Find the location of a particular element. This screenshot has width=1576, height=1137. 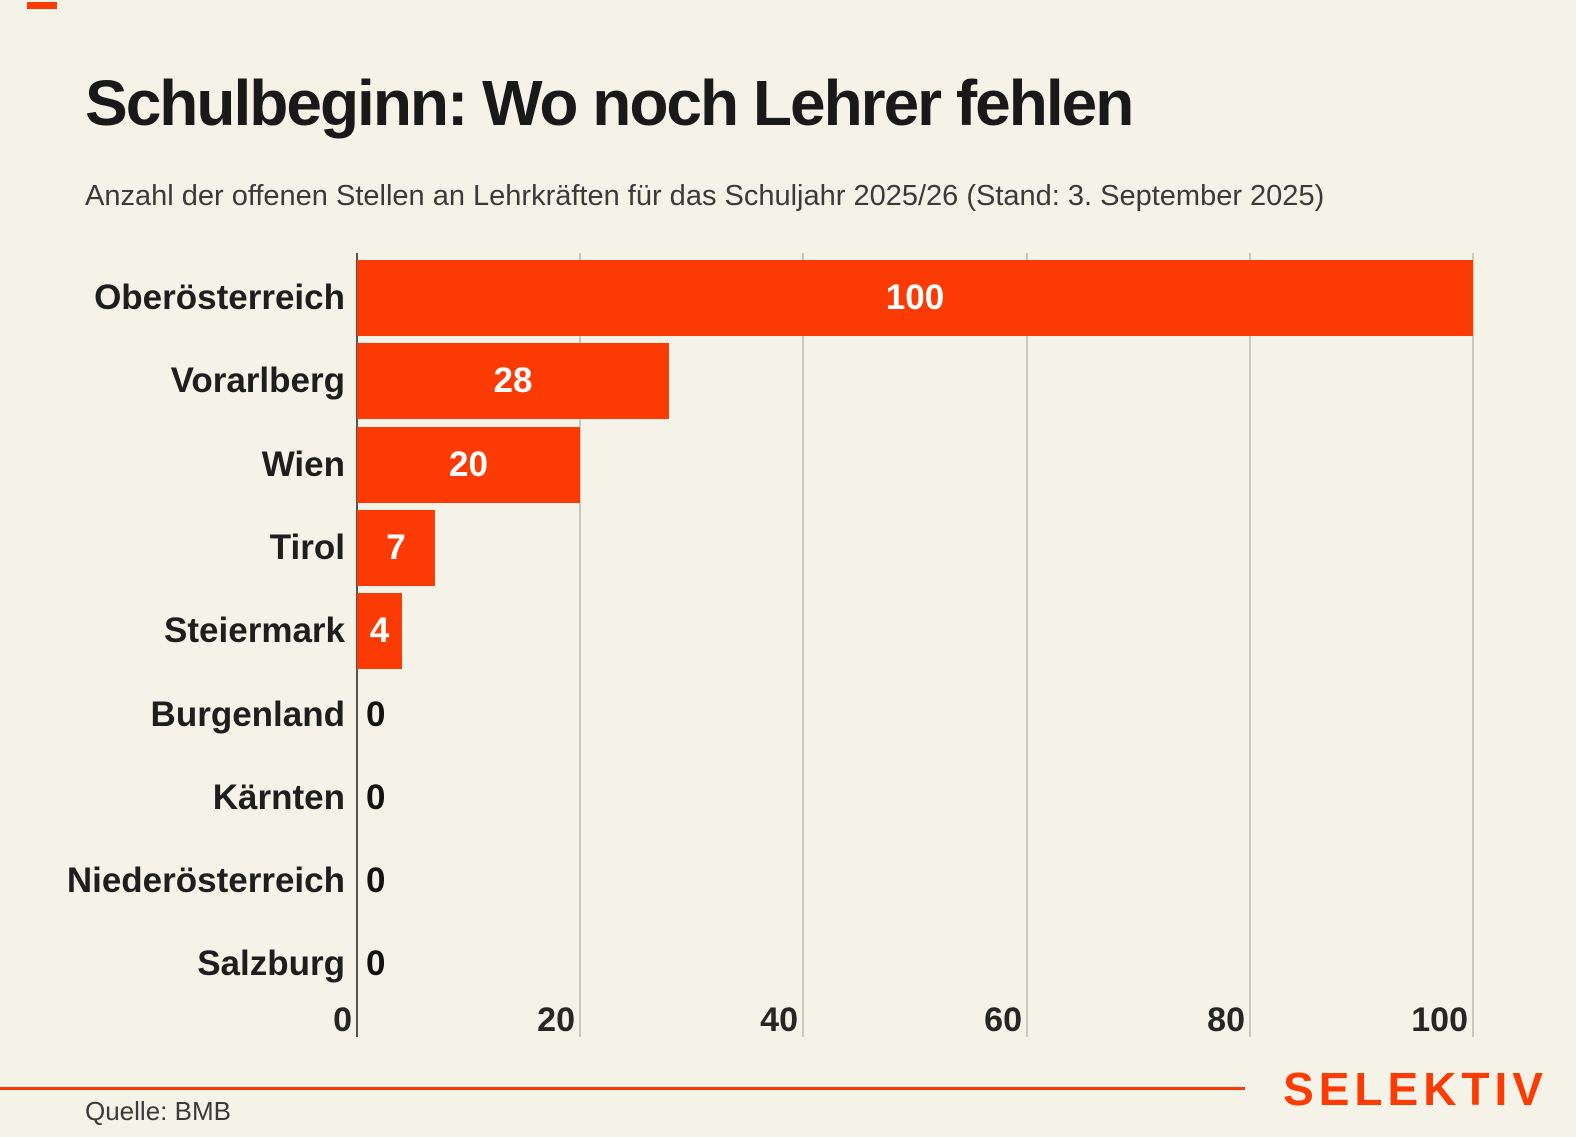

category-label: Wien is located at coordinates (303, 464).